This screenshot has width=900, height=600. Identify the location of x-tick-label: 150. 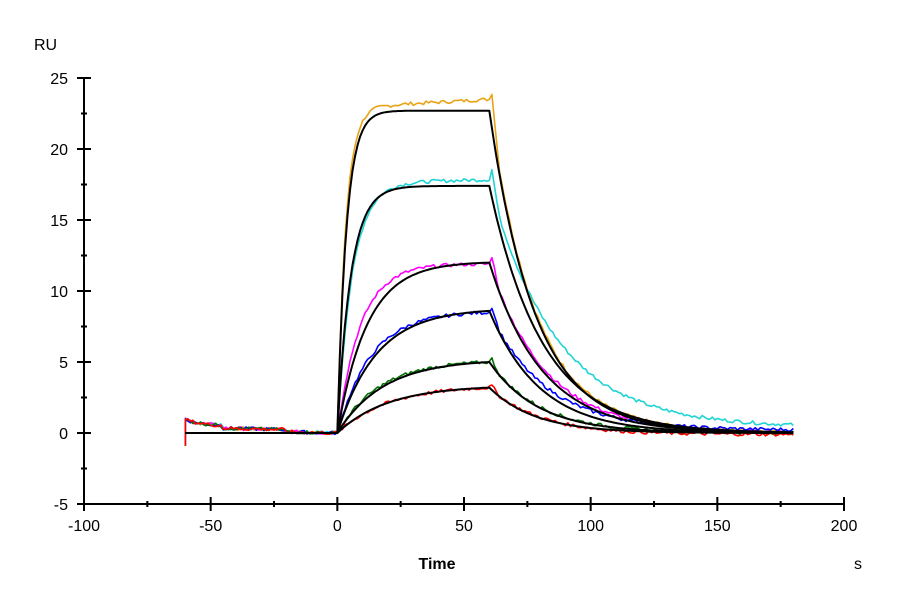
(717, 526).